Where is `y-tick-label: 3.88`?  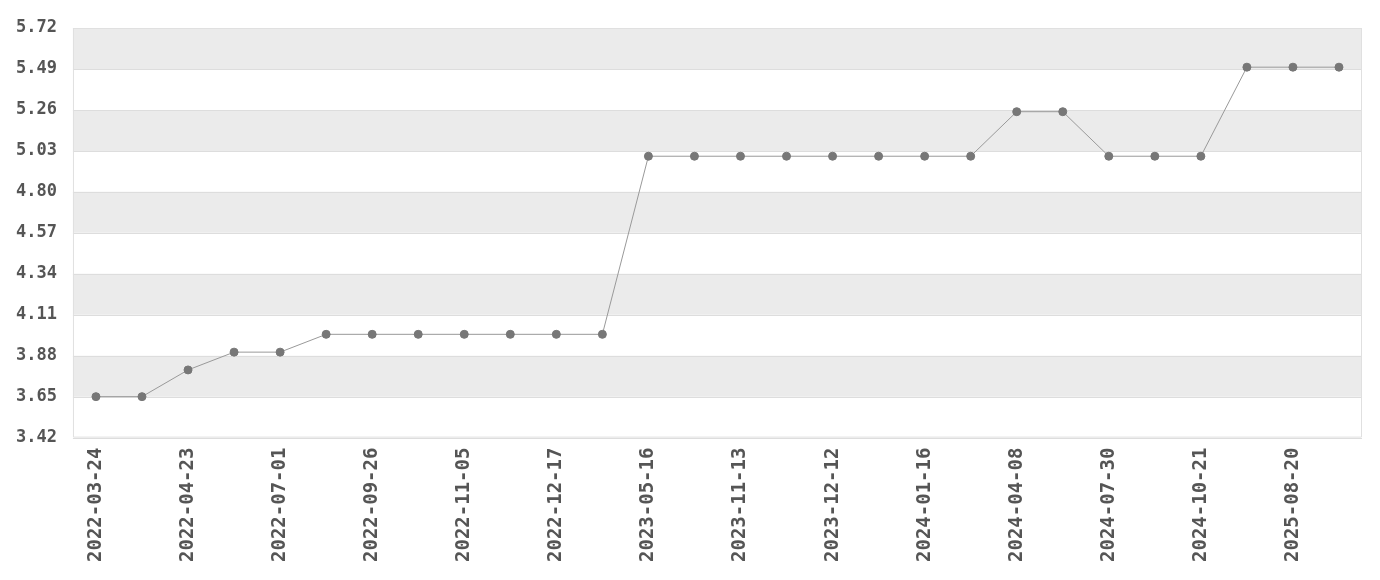 y-tick-label: 3.88 is located at coordinates (36, 354).